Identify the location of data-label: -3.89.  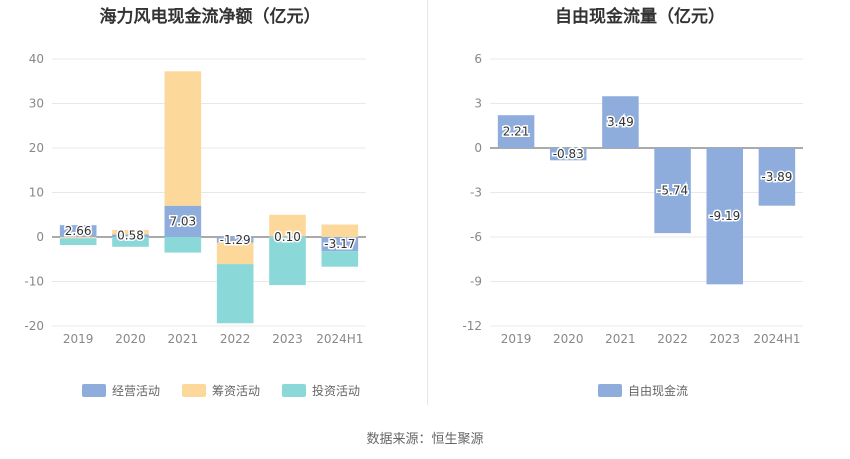
(776, 177).